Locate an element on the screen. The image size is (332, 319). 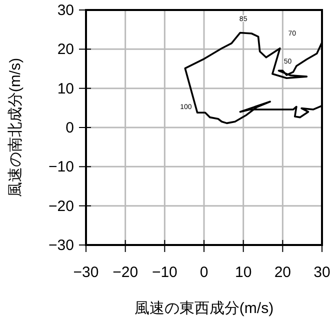
y-axis-title: 風速の南北成分(m/s) is located at coordinates (15, 128).